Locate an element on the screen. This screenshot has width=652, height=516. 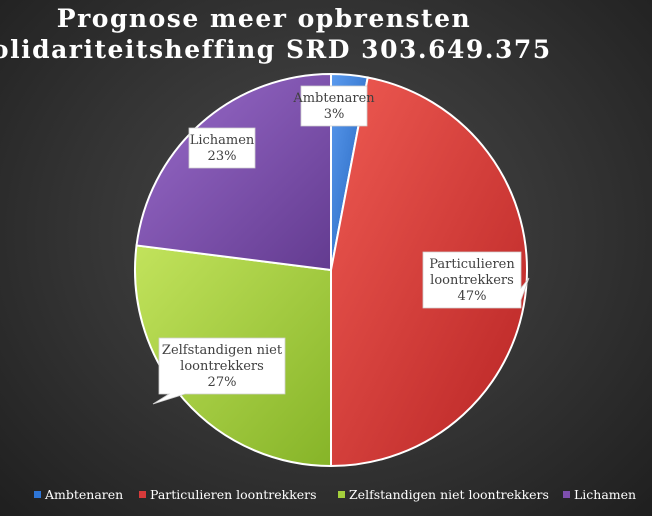
data-label-text: Ambtenaren is located at coordinates (333, 98).